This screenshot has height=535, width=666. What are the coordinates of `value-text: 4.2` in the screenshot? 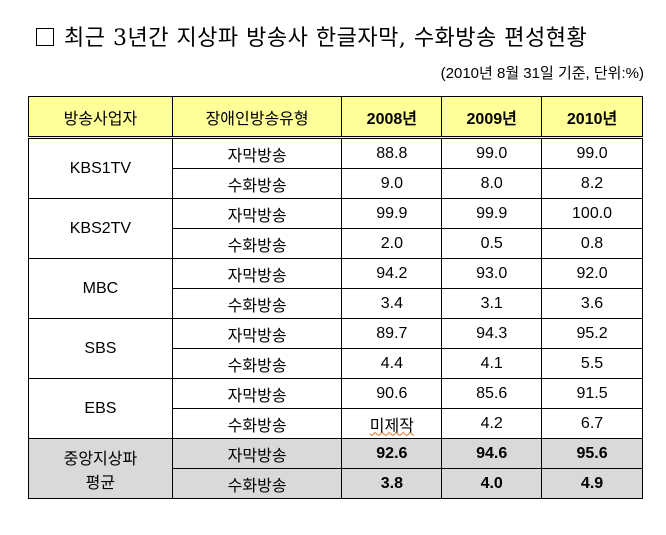 It's located at (491, 423).